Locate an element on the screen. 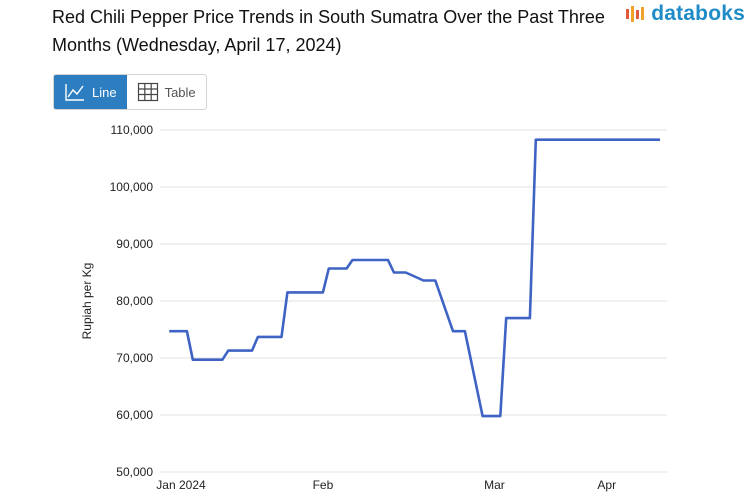 The width and height of the screenshot is (753, 498). view-toggle: Line Table is located at coordinates (130, 92).